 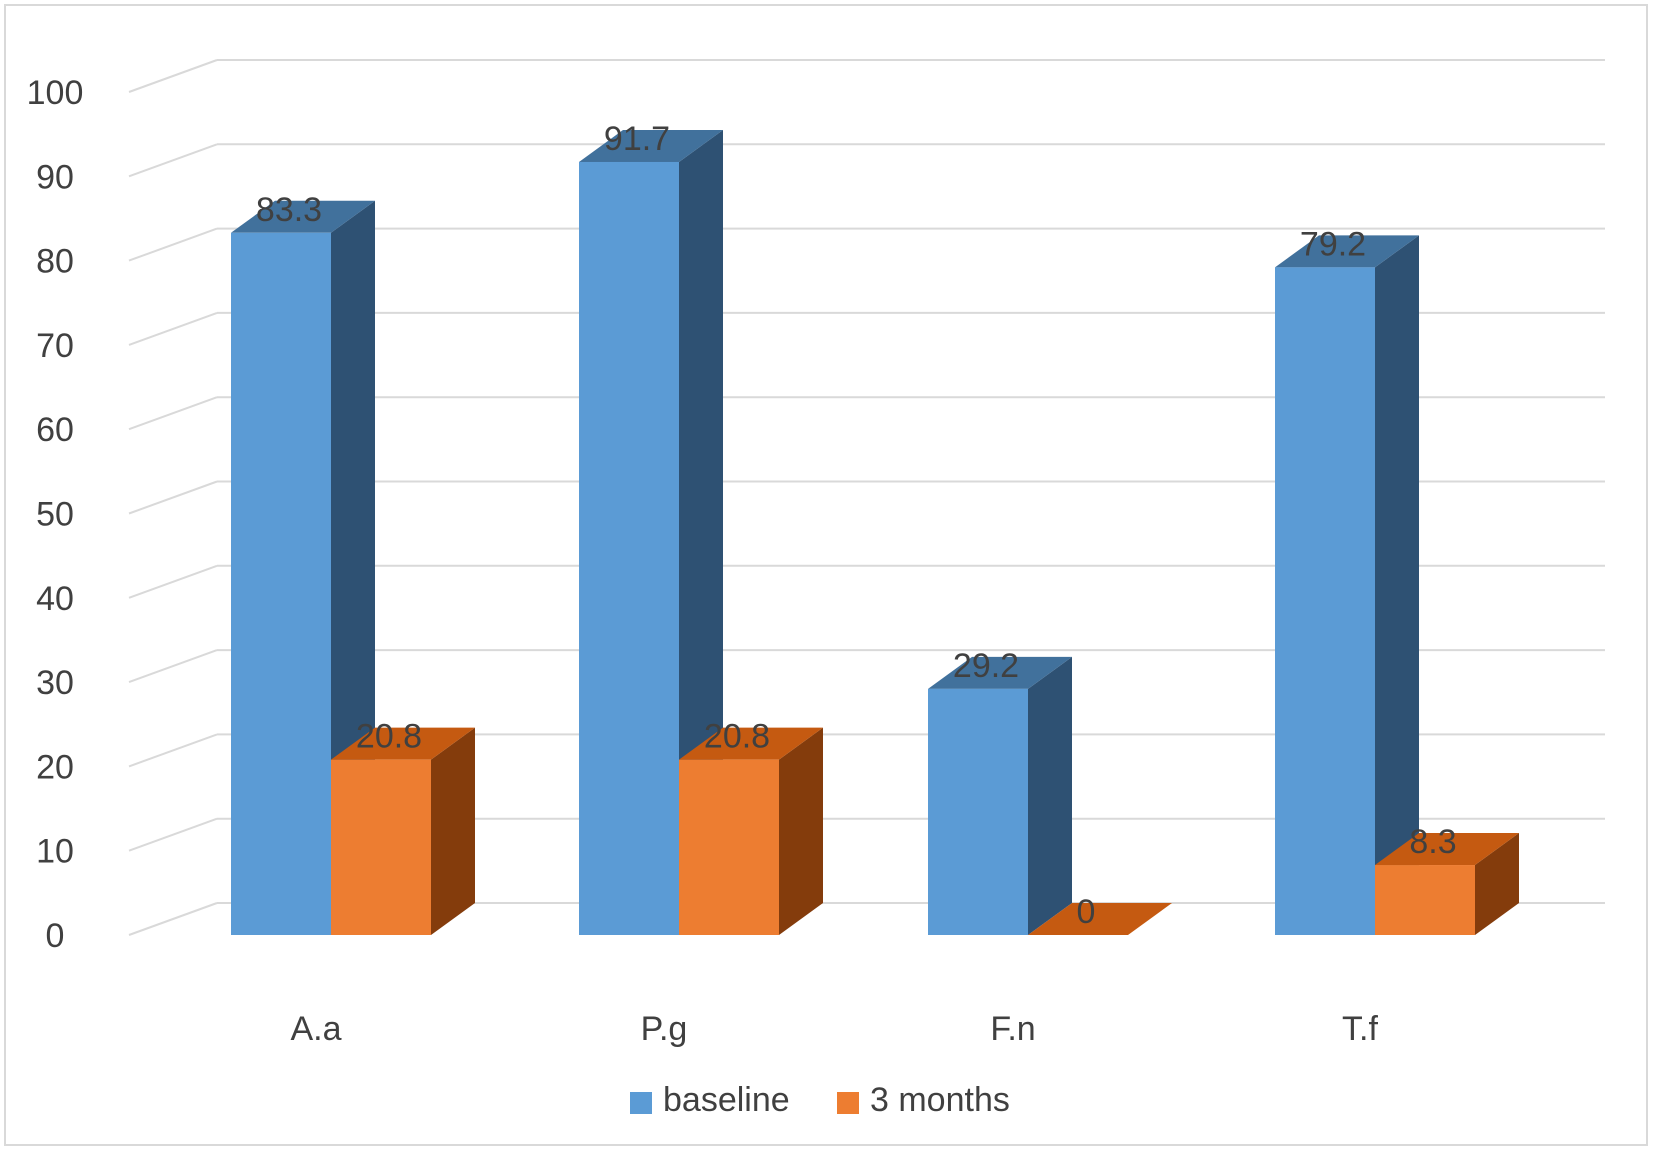 What do you see at coordinates (664, 1029) in the screenshot?
I see `x-tick-label: P.g` at bounding box center [664, 1029].